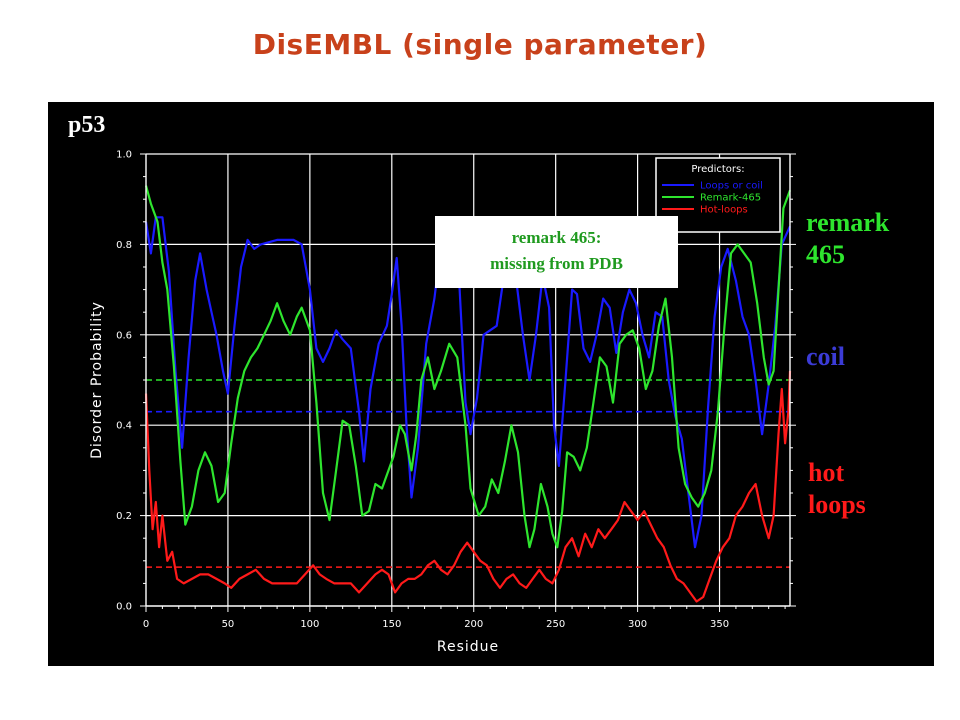 This screenshot has width=960, height=720. Describe the element at coordinates (556, 237) in the screenshot. I see `callout-line-1: remark 465:` at that location.